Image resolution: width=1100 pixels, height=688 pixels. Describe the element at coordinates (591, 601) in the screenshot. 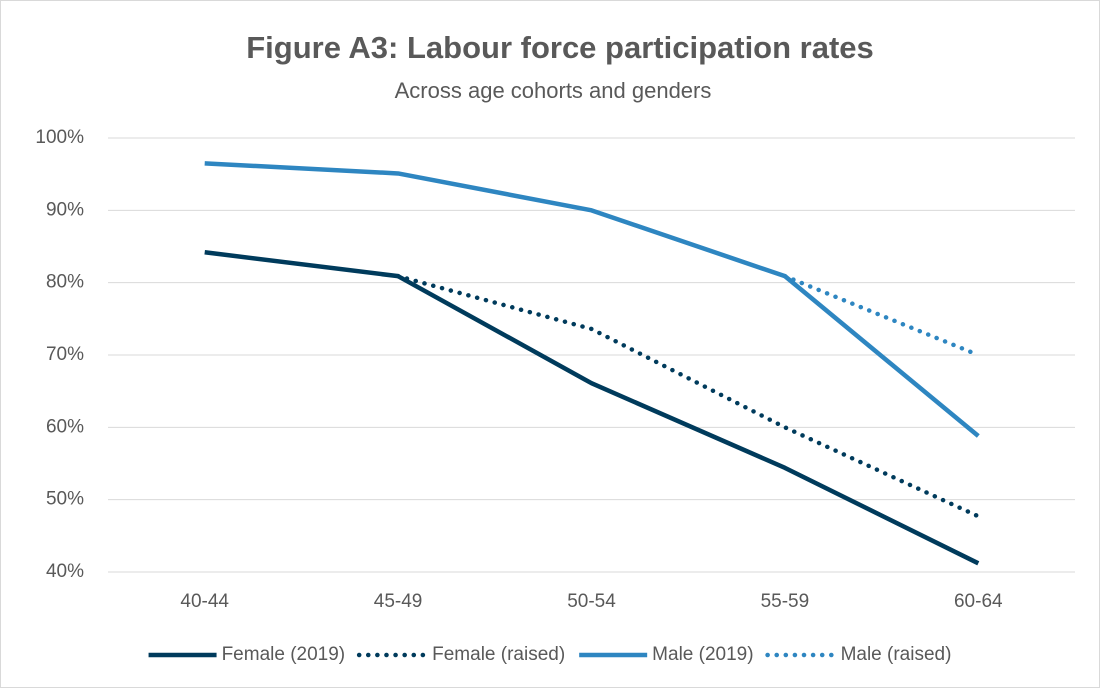

I see `x-tick-label: 50-54` at that location.